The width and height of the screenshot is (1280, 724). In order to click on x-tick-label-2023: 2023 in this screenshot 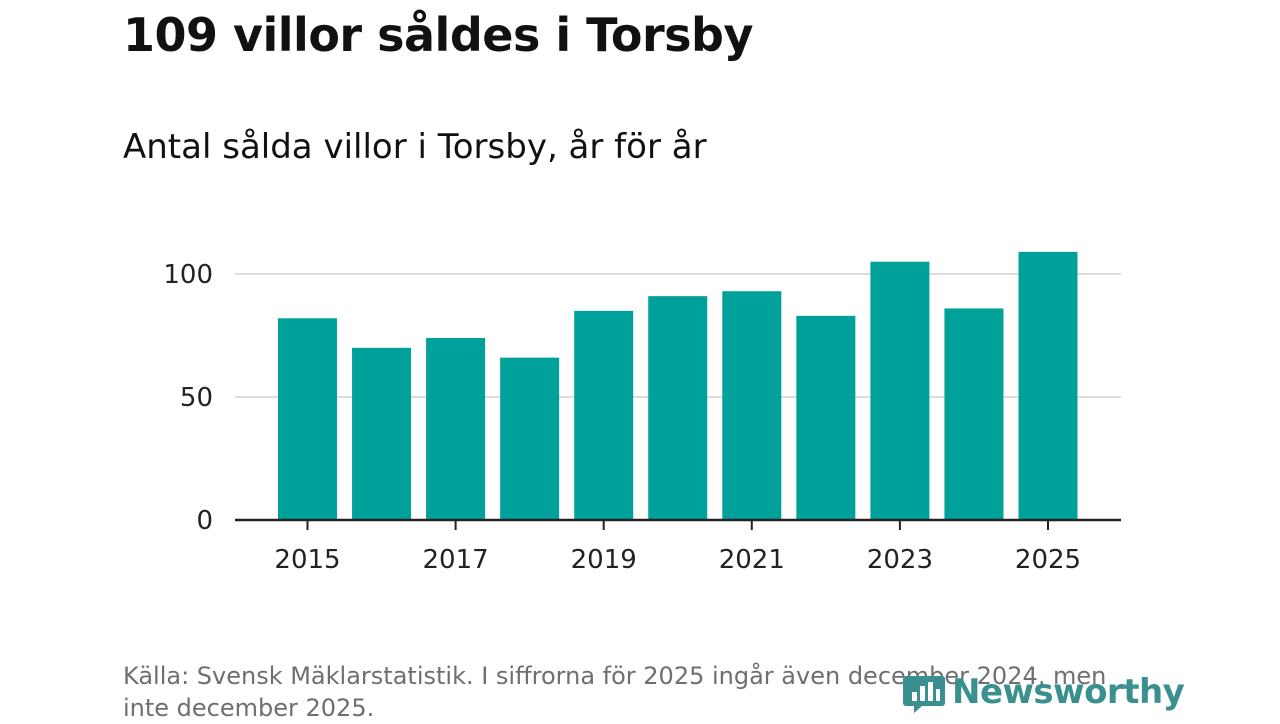, I will do `click(900, 560)`.